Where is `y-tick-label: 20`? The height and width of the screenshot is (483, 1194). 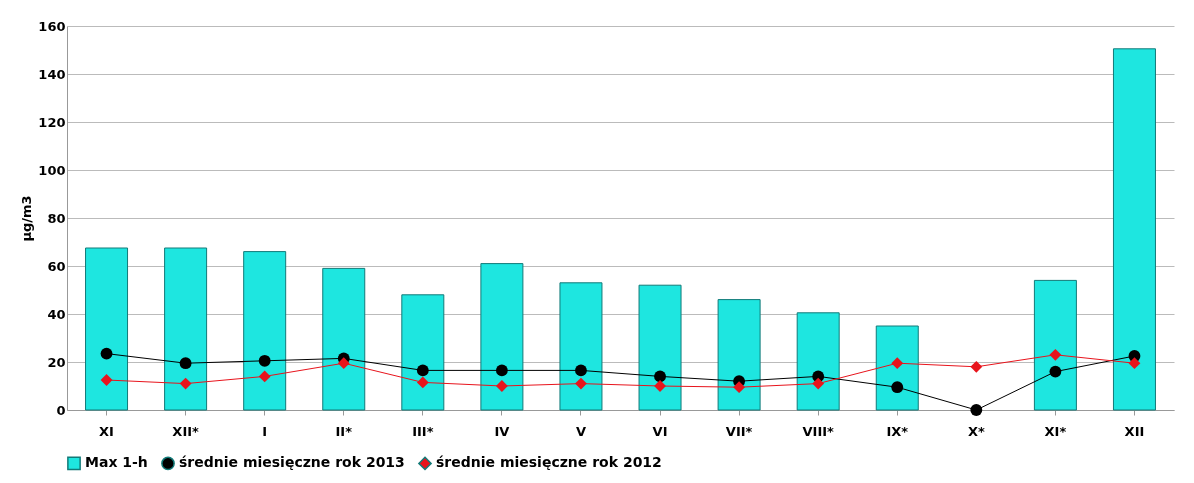
y-tick-label: 20 is located at coordinates (56, 362).